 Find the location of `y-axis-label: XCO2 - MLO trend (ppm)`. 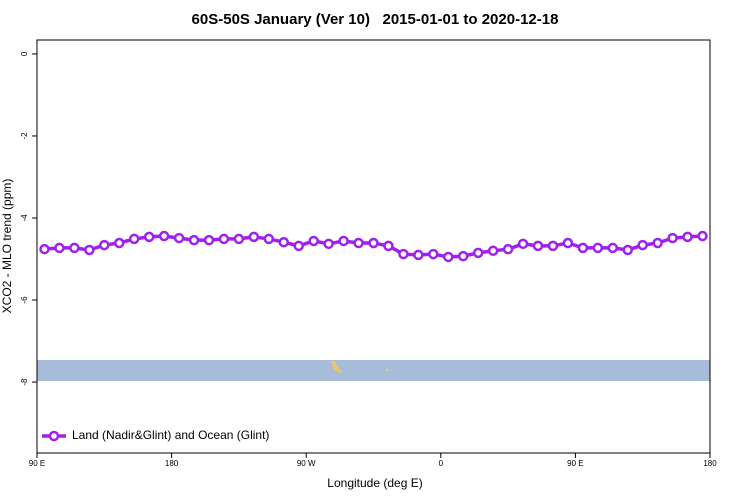

y-axis-label: XCO2 - MLO trend (ppm) is located at coordinates (7, 246).